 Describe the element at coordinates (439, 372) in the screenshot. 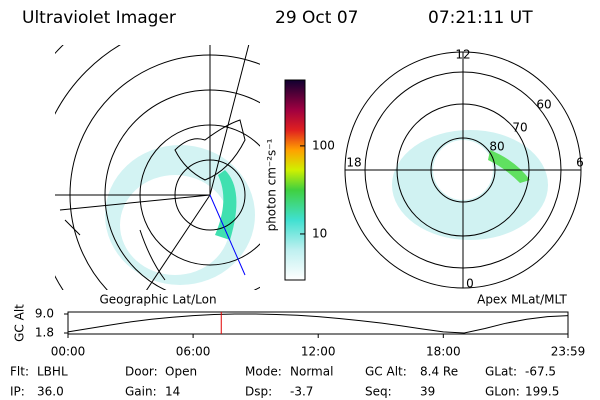

I see `info-value: 8.4 Re` at that location.